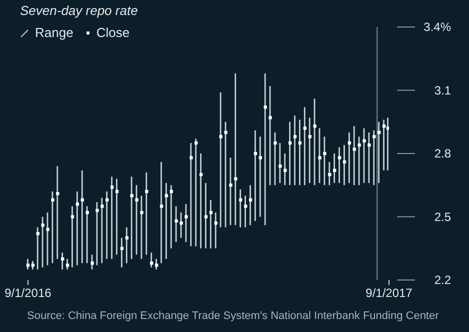 The width and height of the screenshot is (469, 332). What do you see at coordinates (28, 293) in the screenshot?
I see `x-tick-label: 9/1/2016` at bounding box center [28, 293].